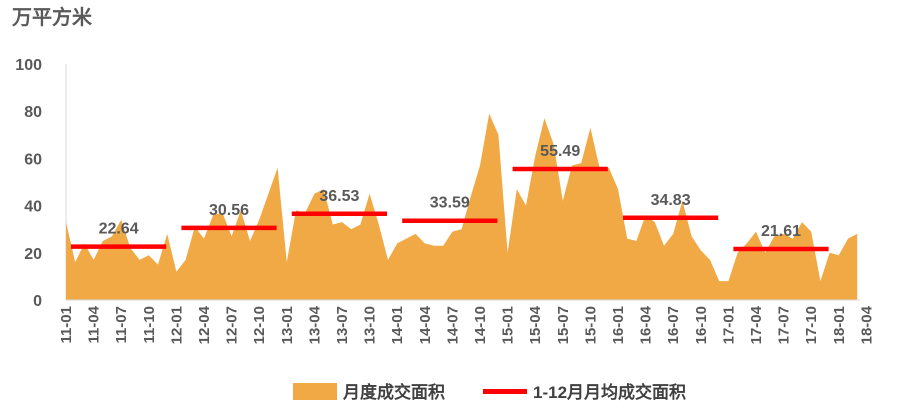  I want to click on y-tick-label: 60, so click(33, 159).